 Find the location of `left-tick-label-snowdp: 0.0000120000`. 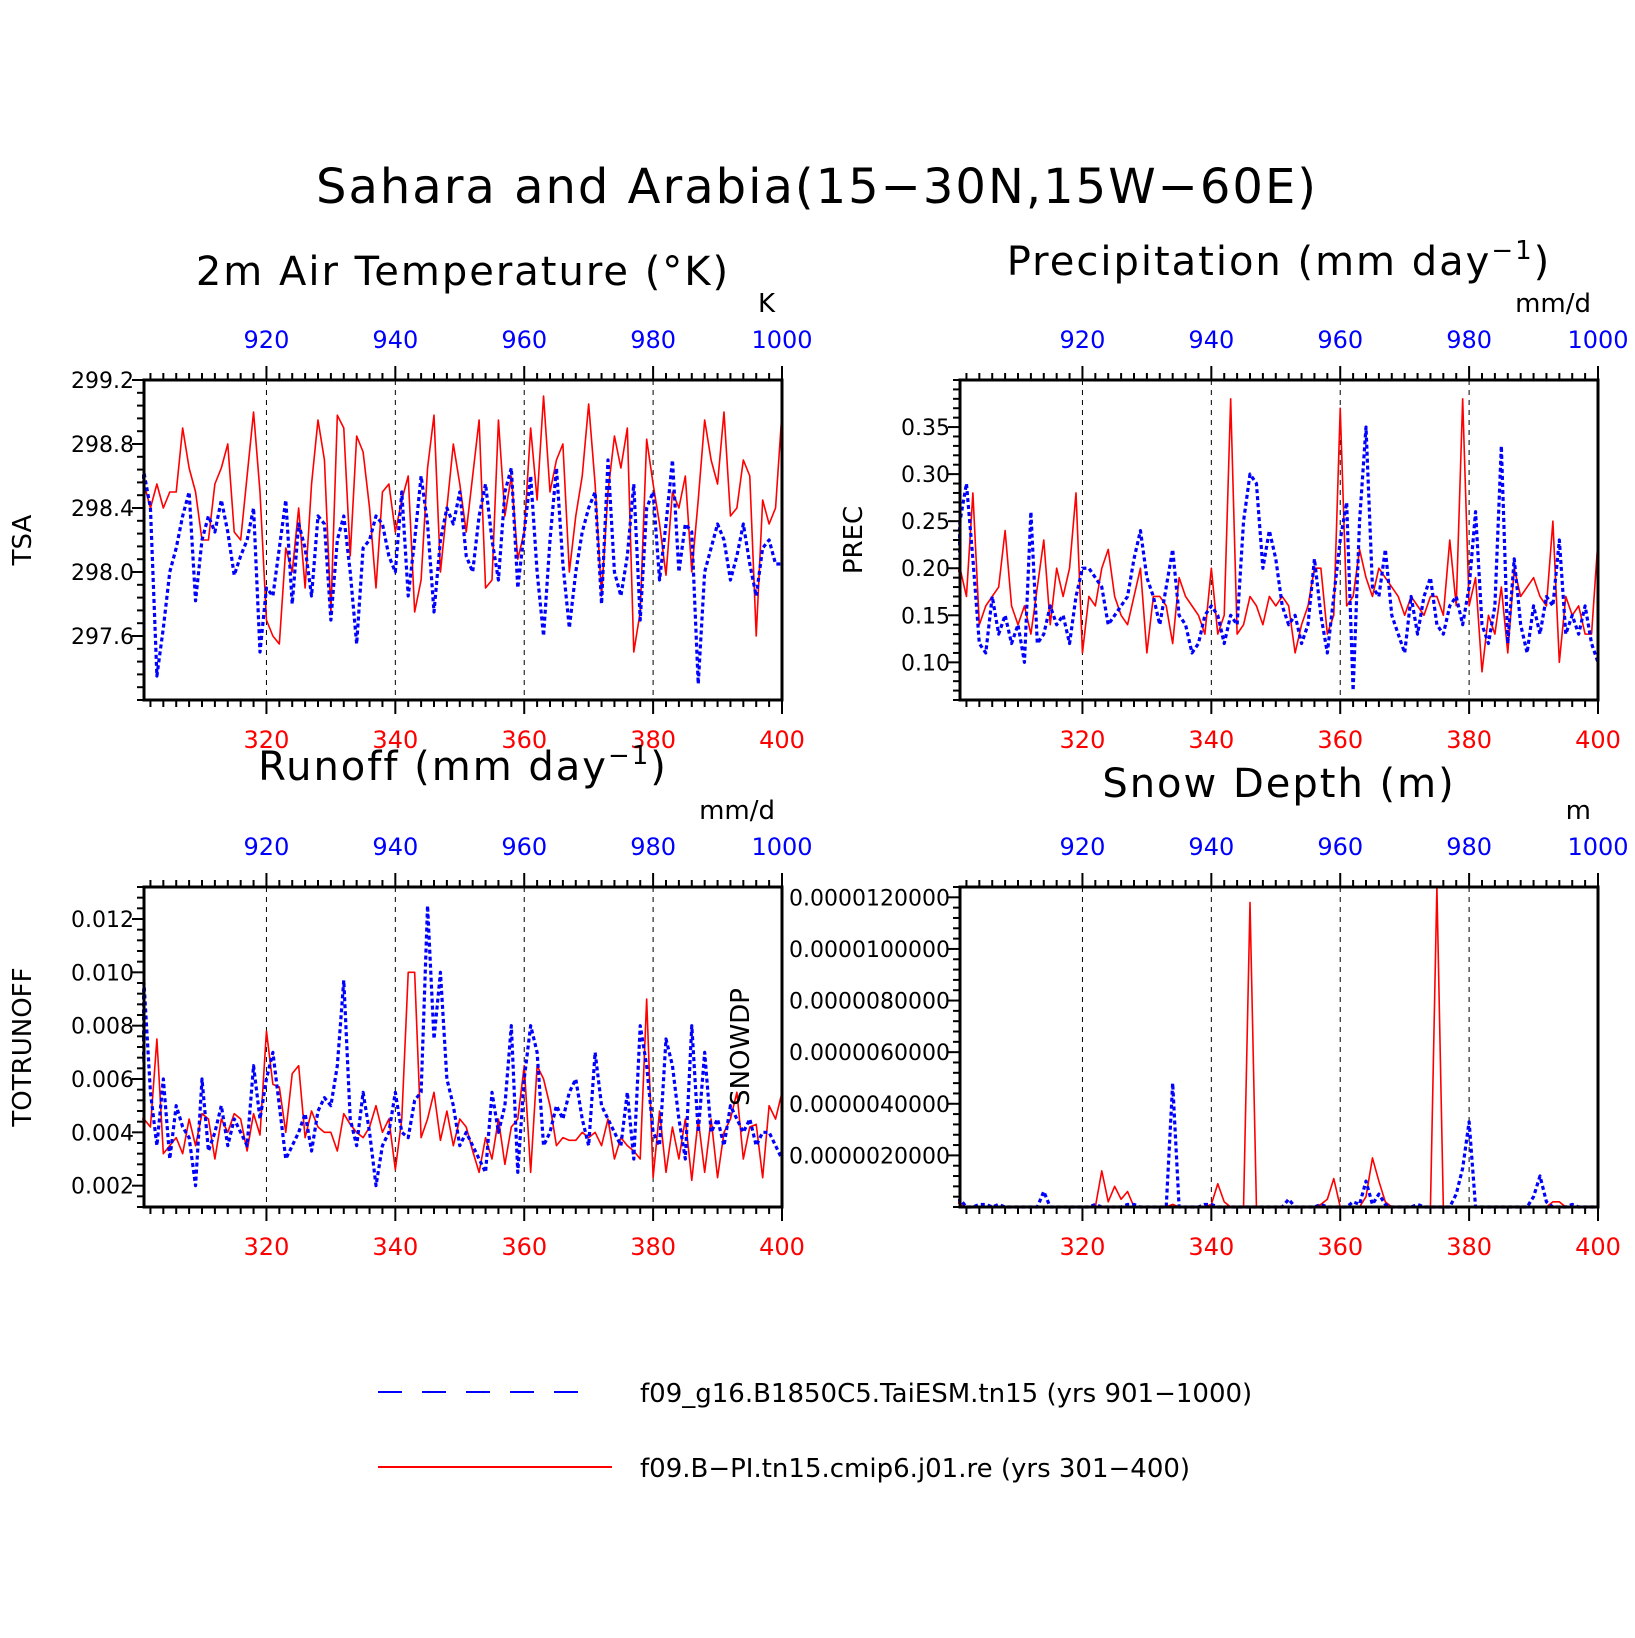

left-tick-label-snowdp: 0.0000120000 is located at coordinates (869, 898).